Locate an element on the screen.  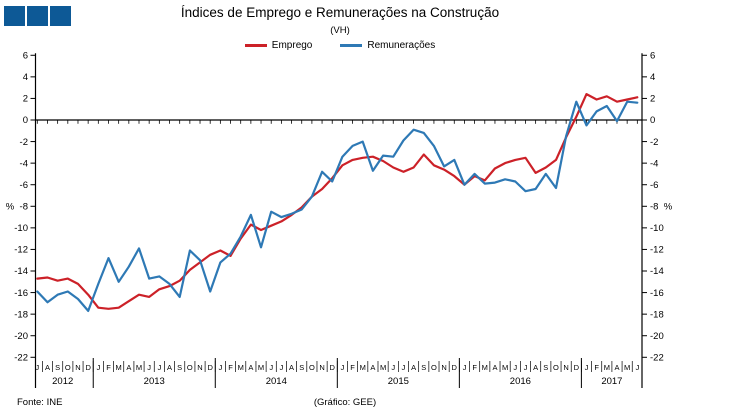
y-tick-label-right: -4 is located at coordinates (654, 163).